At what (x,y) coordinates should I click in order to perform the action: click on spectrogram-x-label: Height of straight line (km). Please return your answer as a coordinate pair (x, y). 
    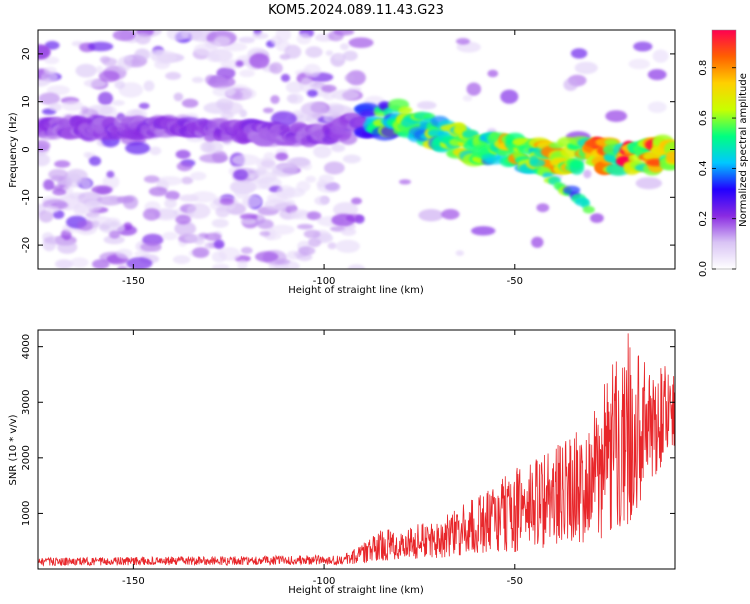
    Looking at the image, I should click on (356, 290).